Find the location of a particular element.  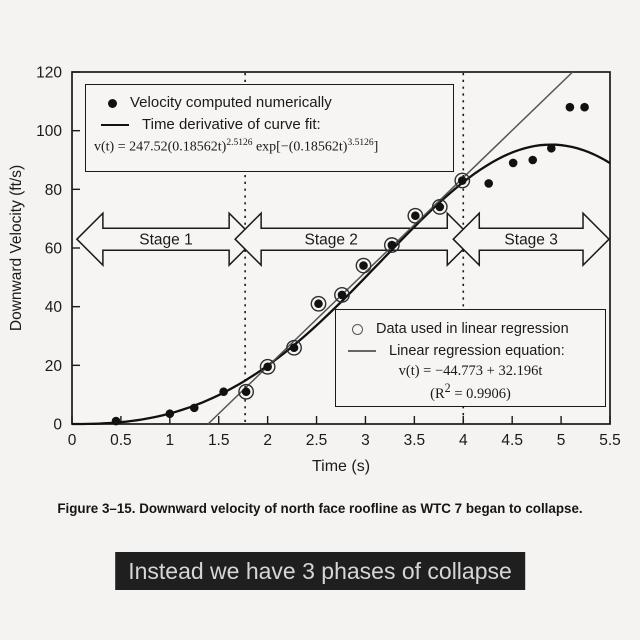

x-tick-label: 2 is located at coordinates (267, 440).